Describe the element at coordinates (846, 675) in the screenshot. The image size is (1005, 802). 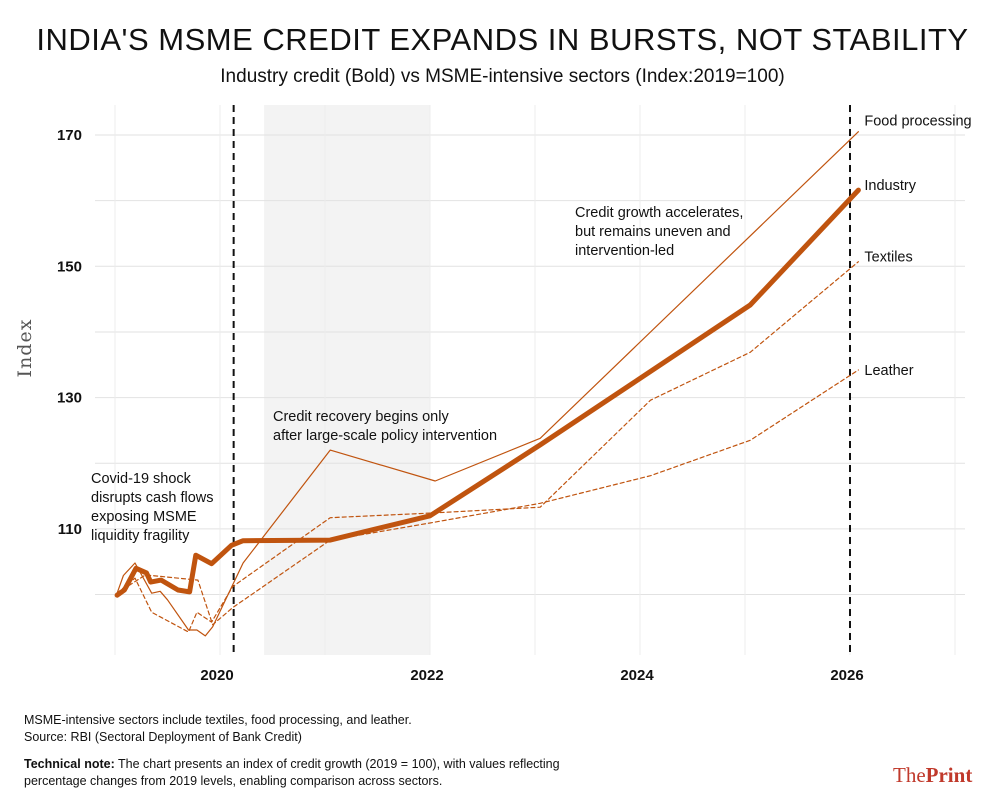
I see `x-tick-label: 2026` at that location.